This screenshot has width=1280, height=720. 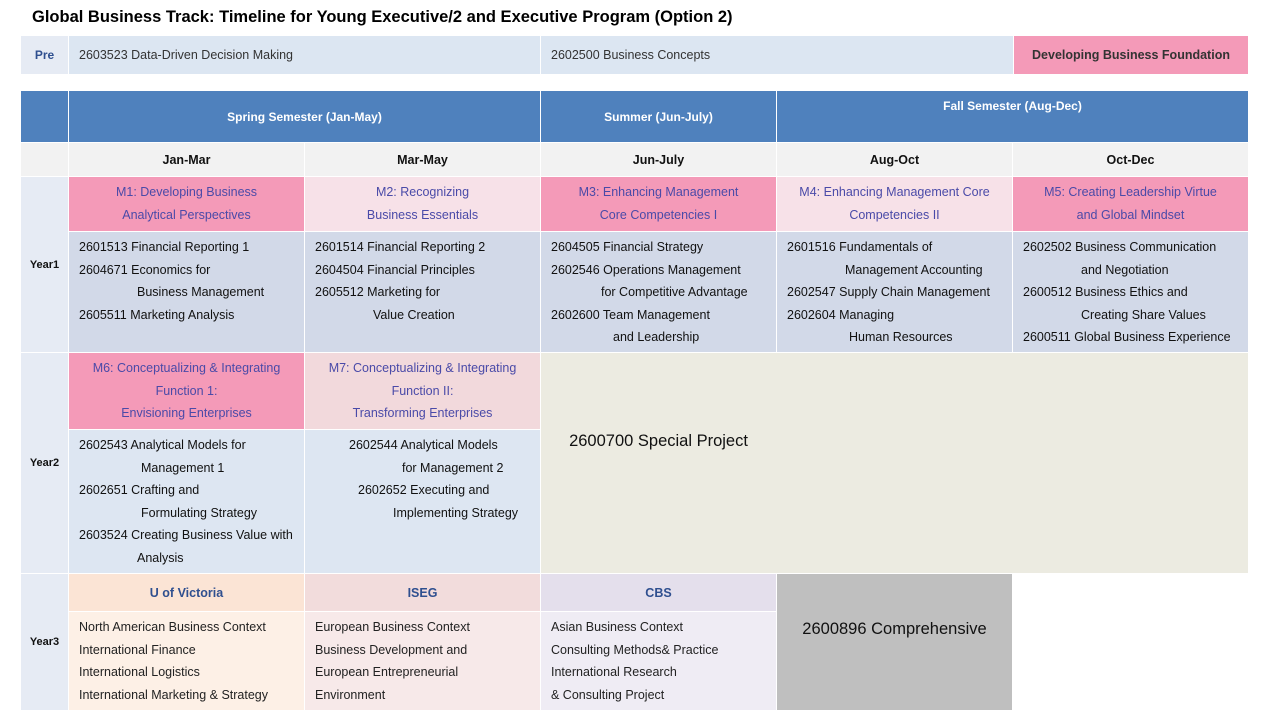 I want to click on course-line: for Management 2, so click(x=453, y=467).